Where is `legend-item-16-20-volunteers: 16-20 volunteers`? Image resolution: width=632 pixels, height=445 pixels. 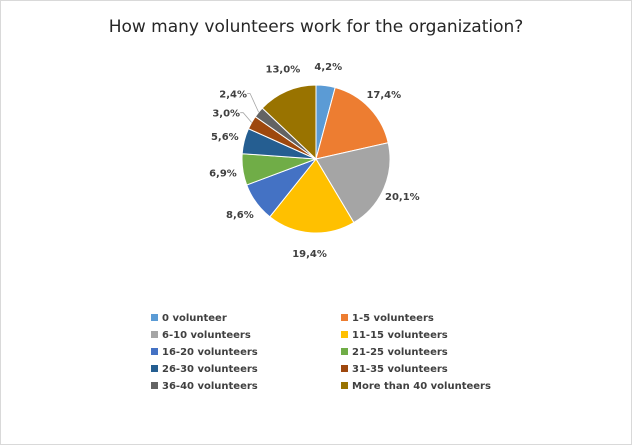
legend-item-16-20-volunteers: 16-20 volunteers is located at coordinates (204, 354).